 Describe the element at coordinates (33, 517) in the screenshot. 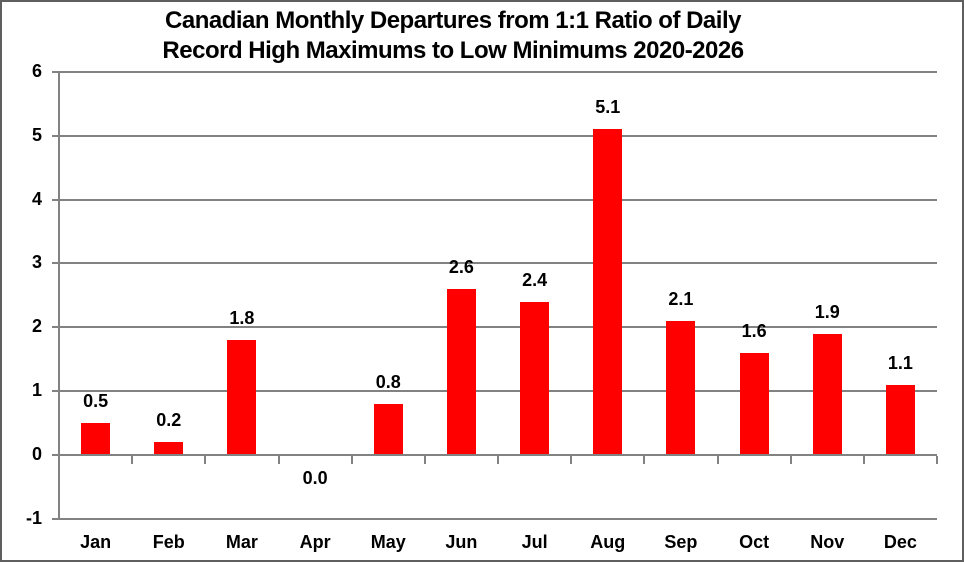

I see `y-axis-label: -1` at that location.